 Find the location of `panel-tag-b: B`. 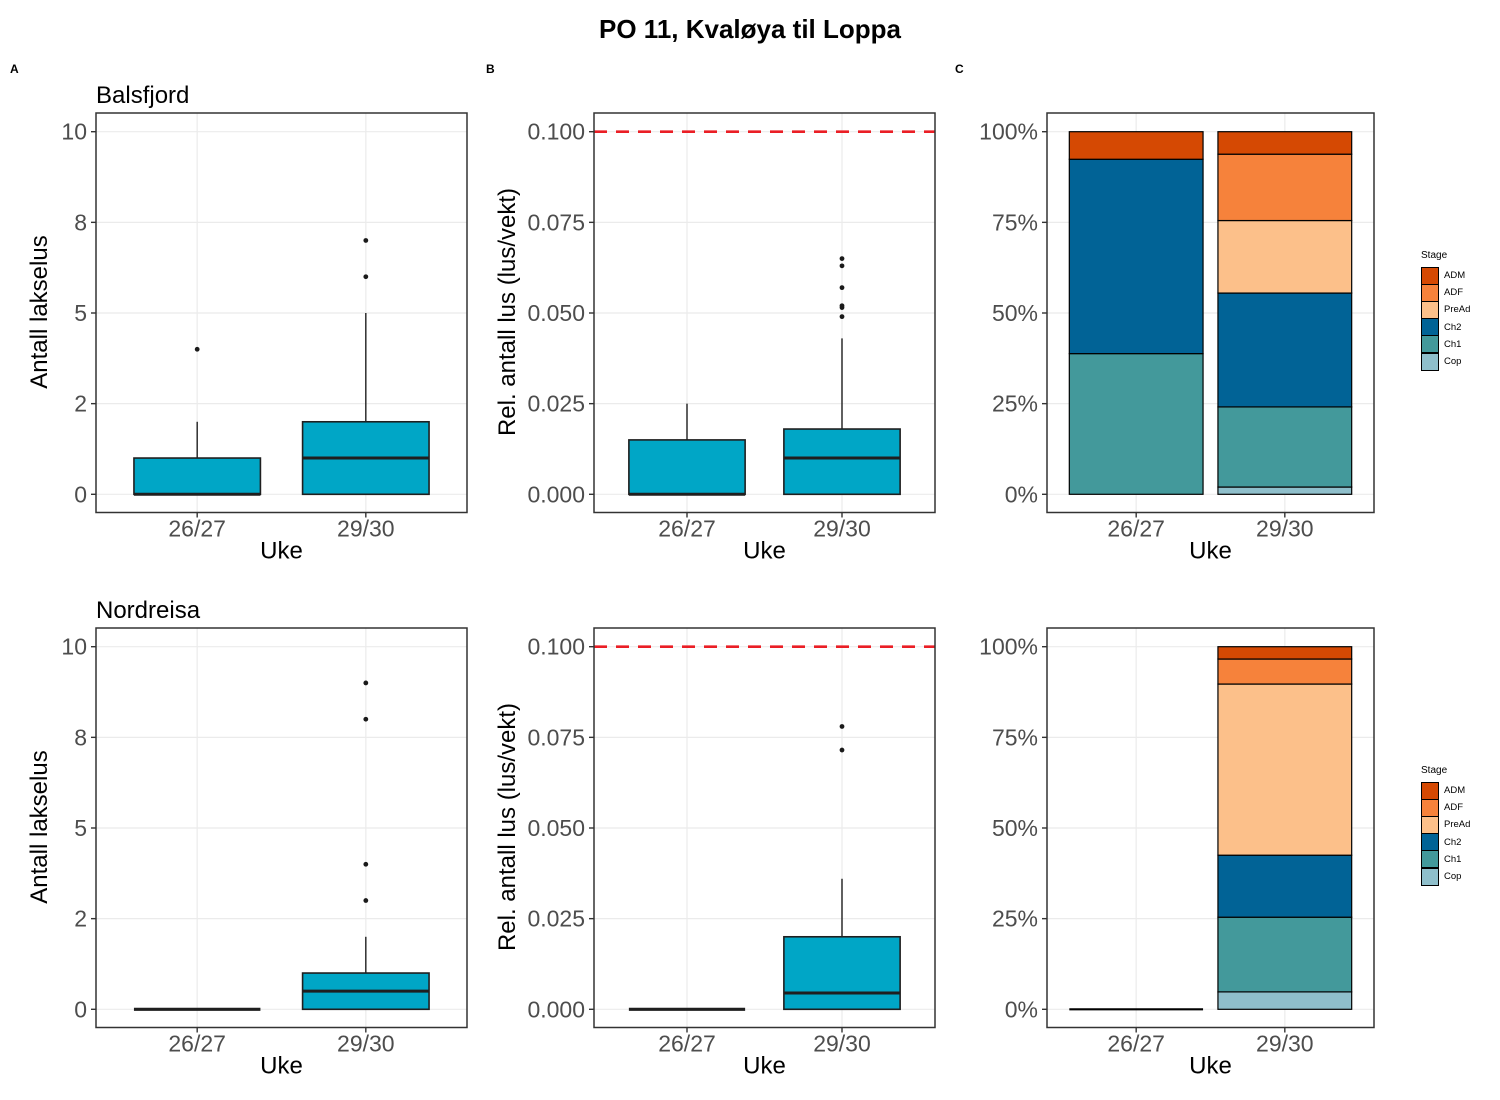

panel-tag-b: B is located at coordinates (490, 69).